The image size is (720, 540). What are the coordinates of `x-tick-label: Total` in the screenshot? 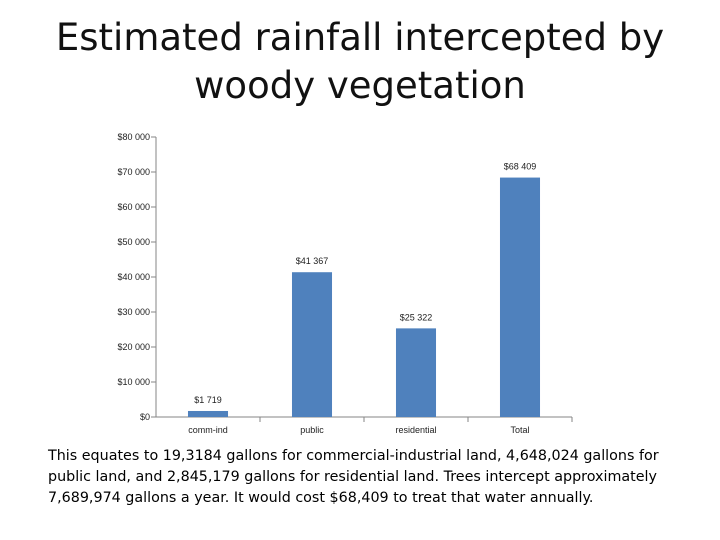 It's located at (519, 430).